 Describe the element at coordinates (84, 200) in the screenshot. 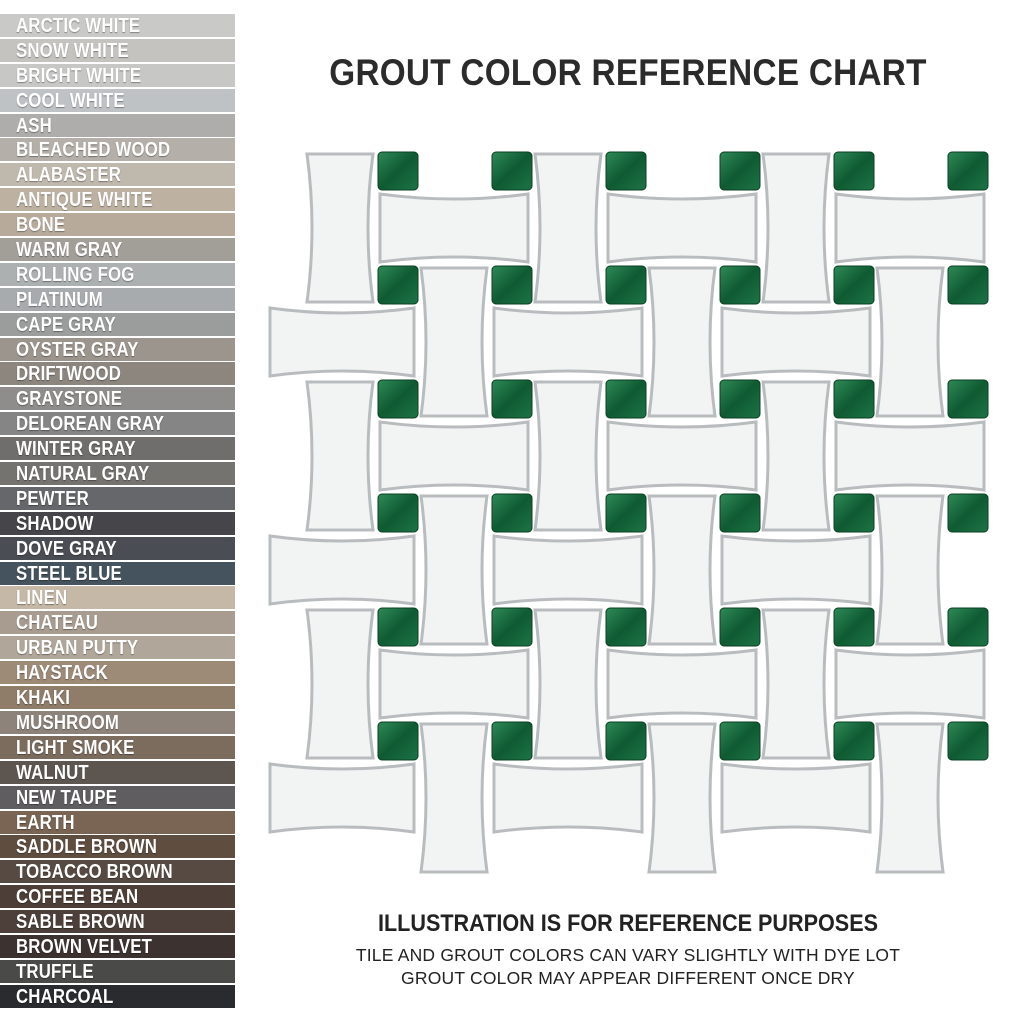

I see `grout-swatch-label: ANTIQUE WHITE` at that location.